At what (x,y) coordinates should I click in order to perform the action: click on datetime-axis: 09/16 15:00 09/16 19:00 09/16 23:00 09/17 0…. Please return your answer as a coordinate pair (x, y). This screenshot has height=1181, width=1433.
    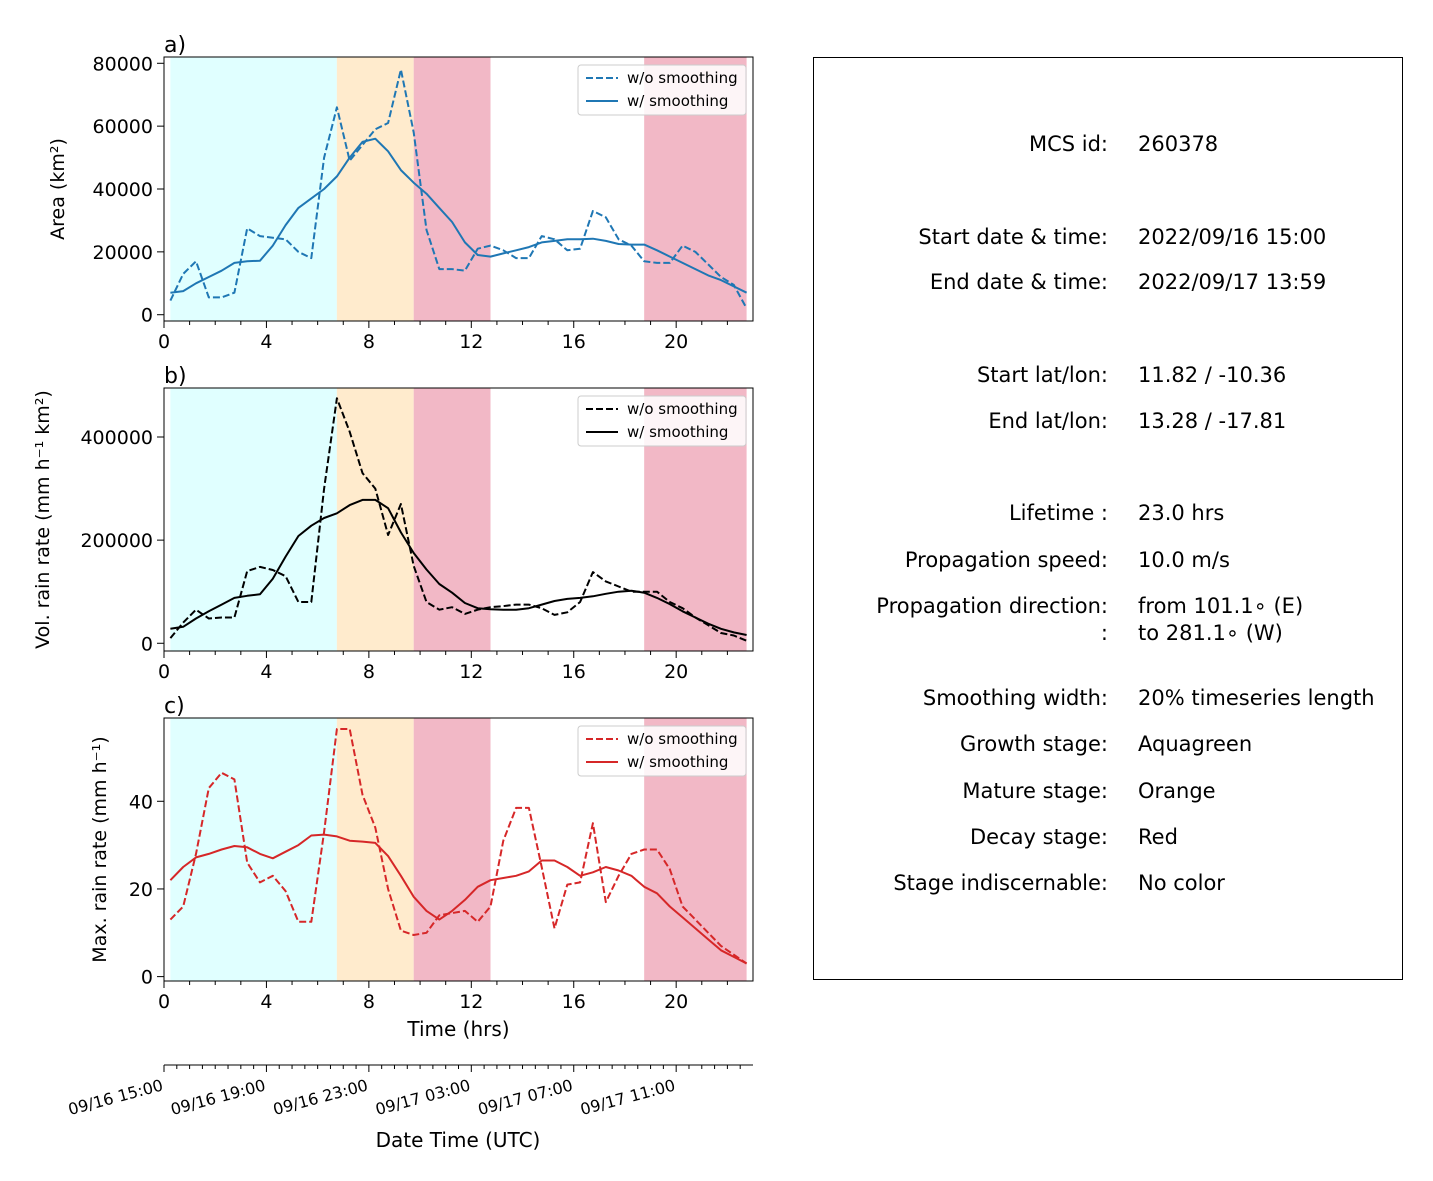
    Looking at the image, I should click on (409, 1108).